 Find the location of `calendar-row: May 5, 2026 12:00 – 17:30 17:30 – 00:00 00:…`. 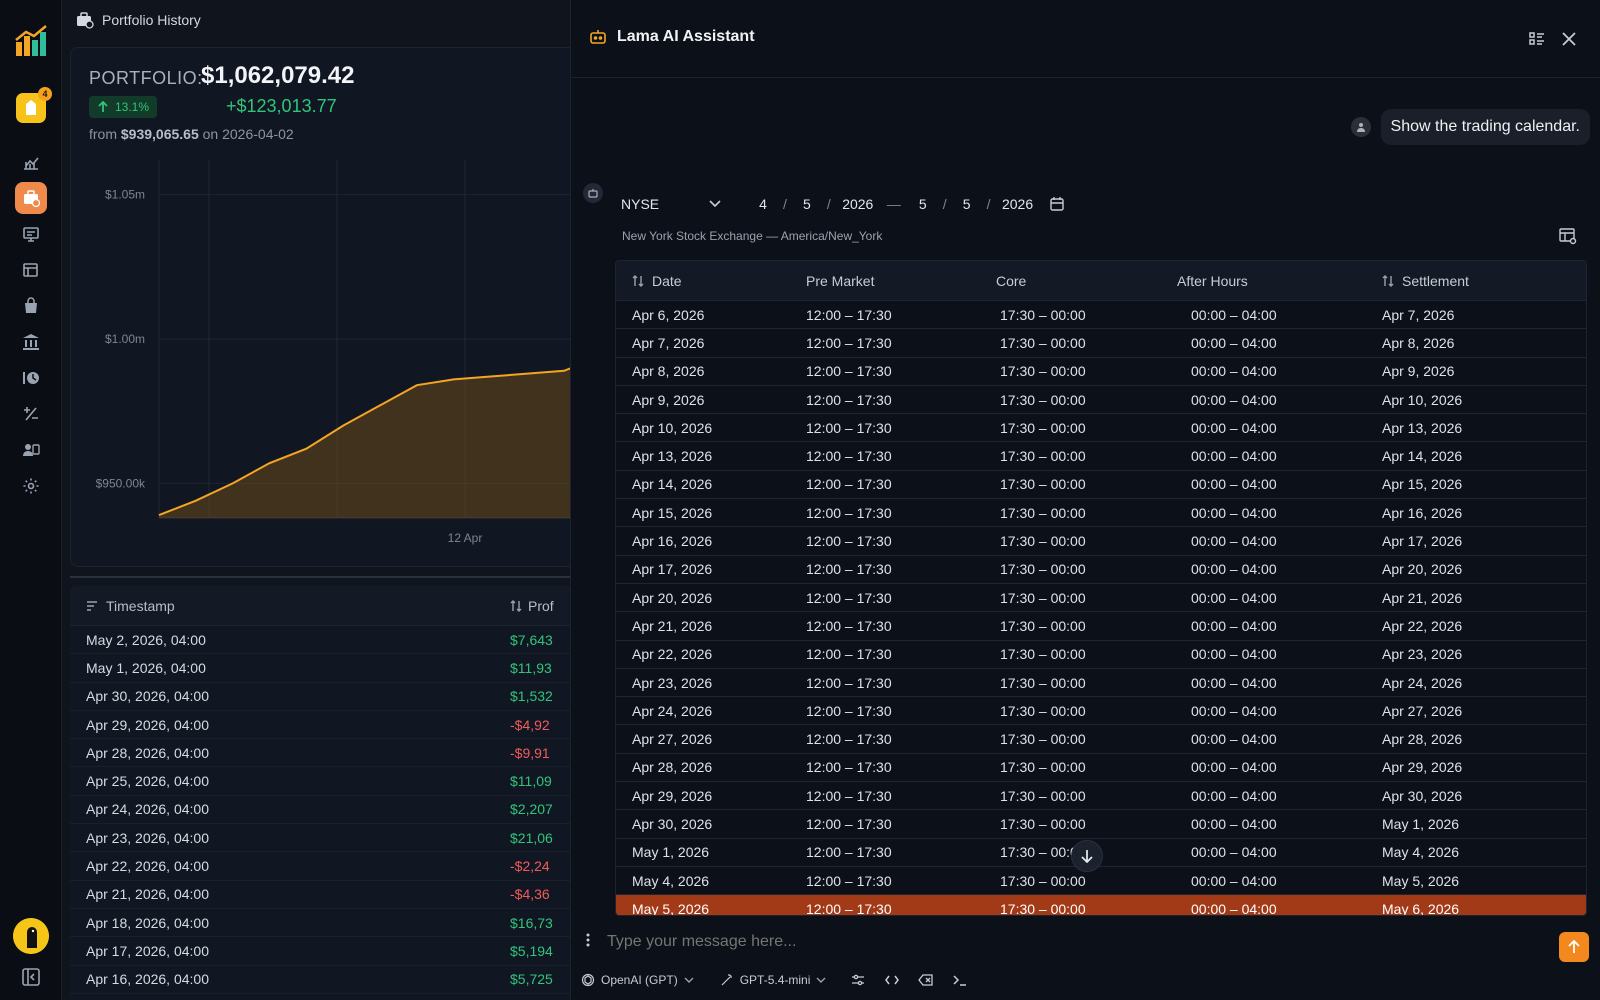

calendar-row: May 5, 2026 12:00 – 17:30 17:30 – 00:00 00:… is located at coordinates (1101, 905).